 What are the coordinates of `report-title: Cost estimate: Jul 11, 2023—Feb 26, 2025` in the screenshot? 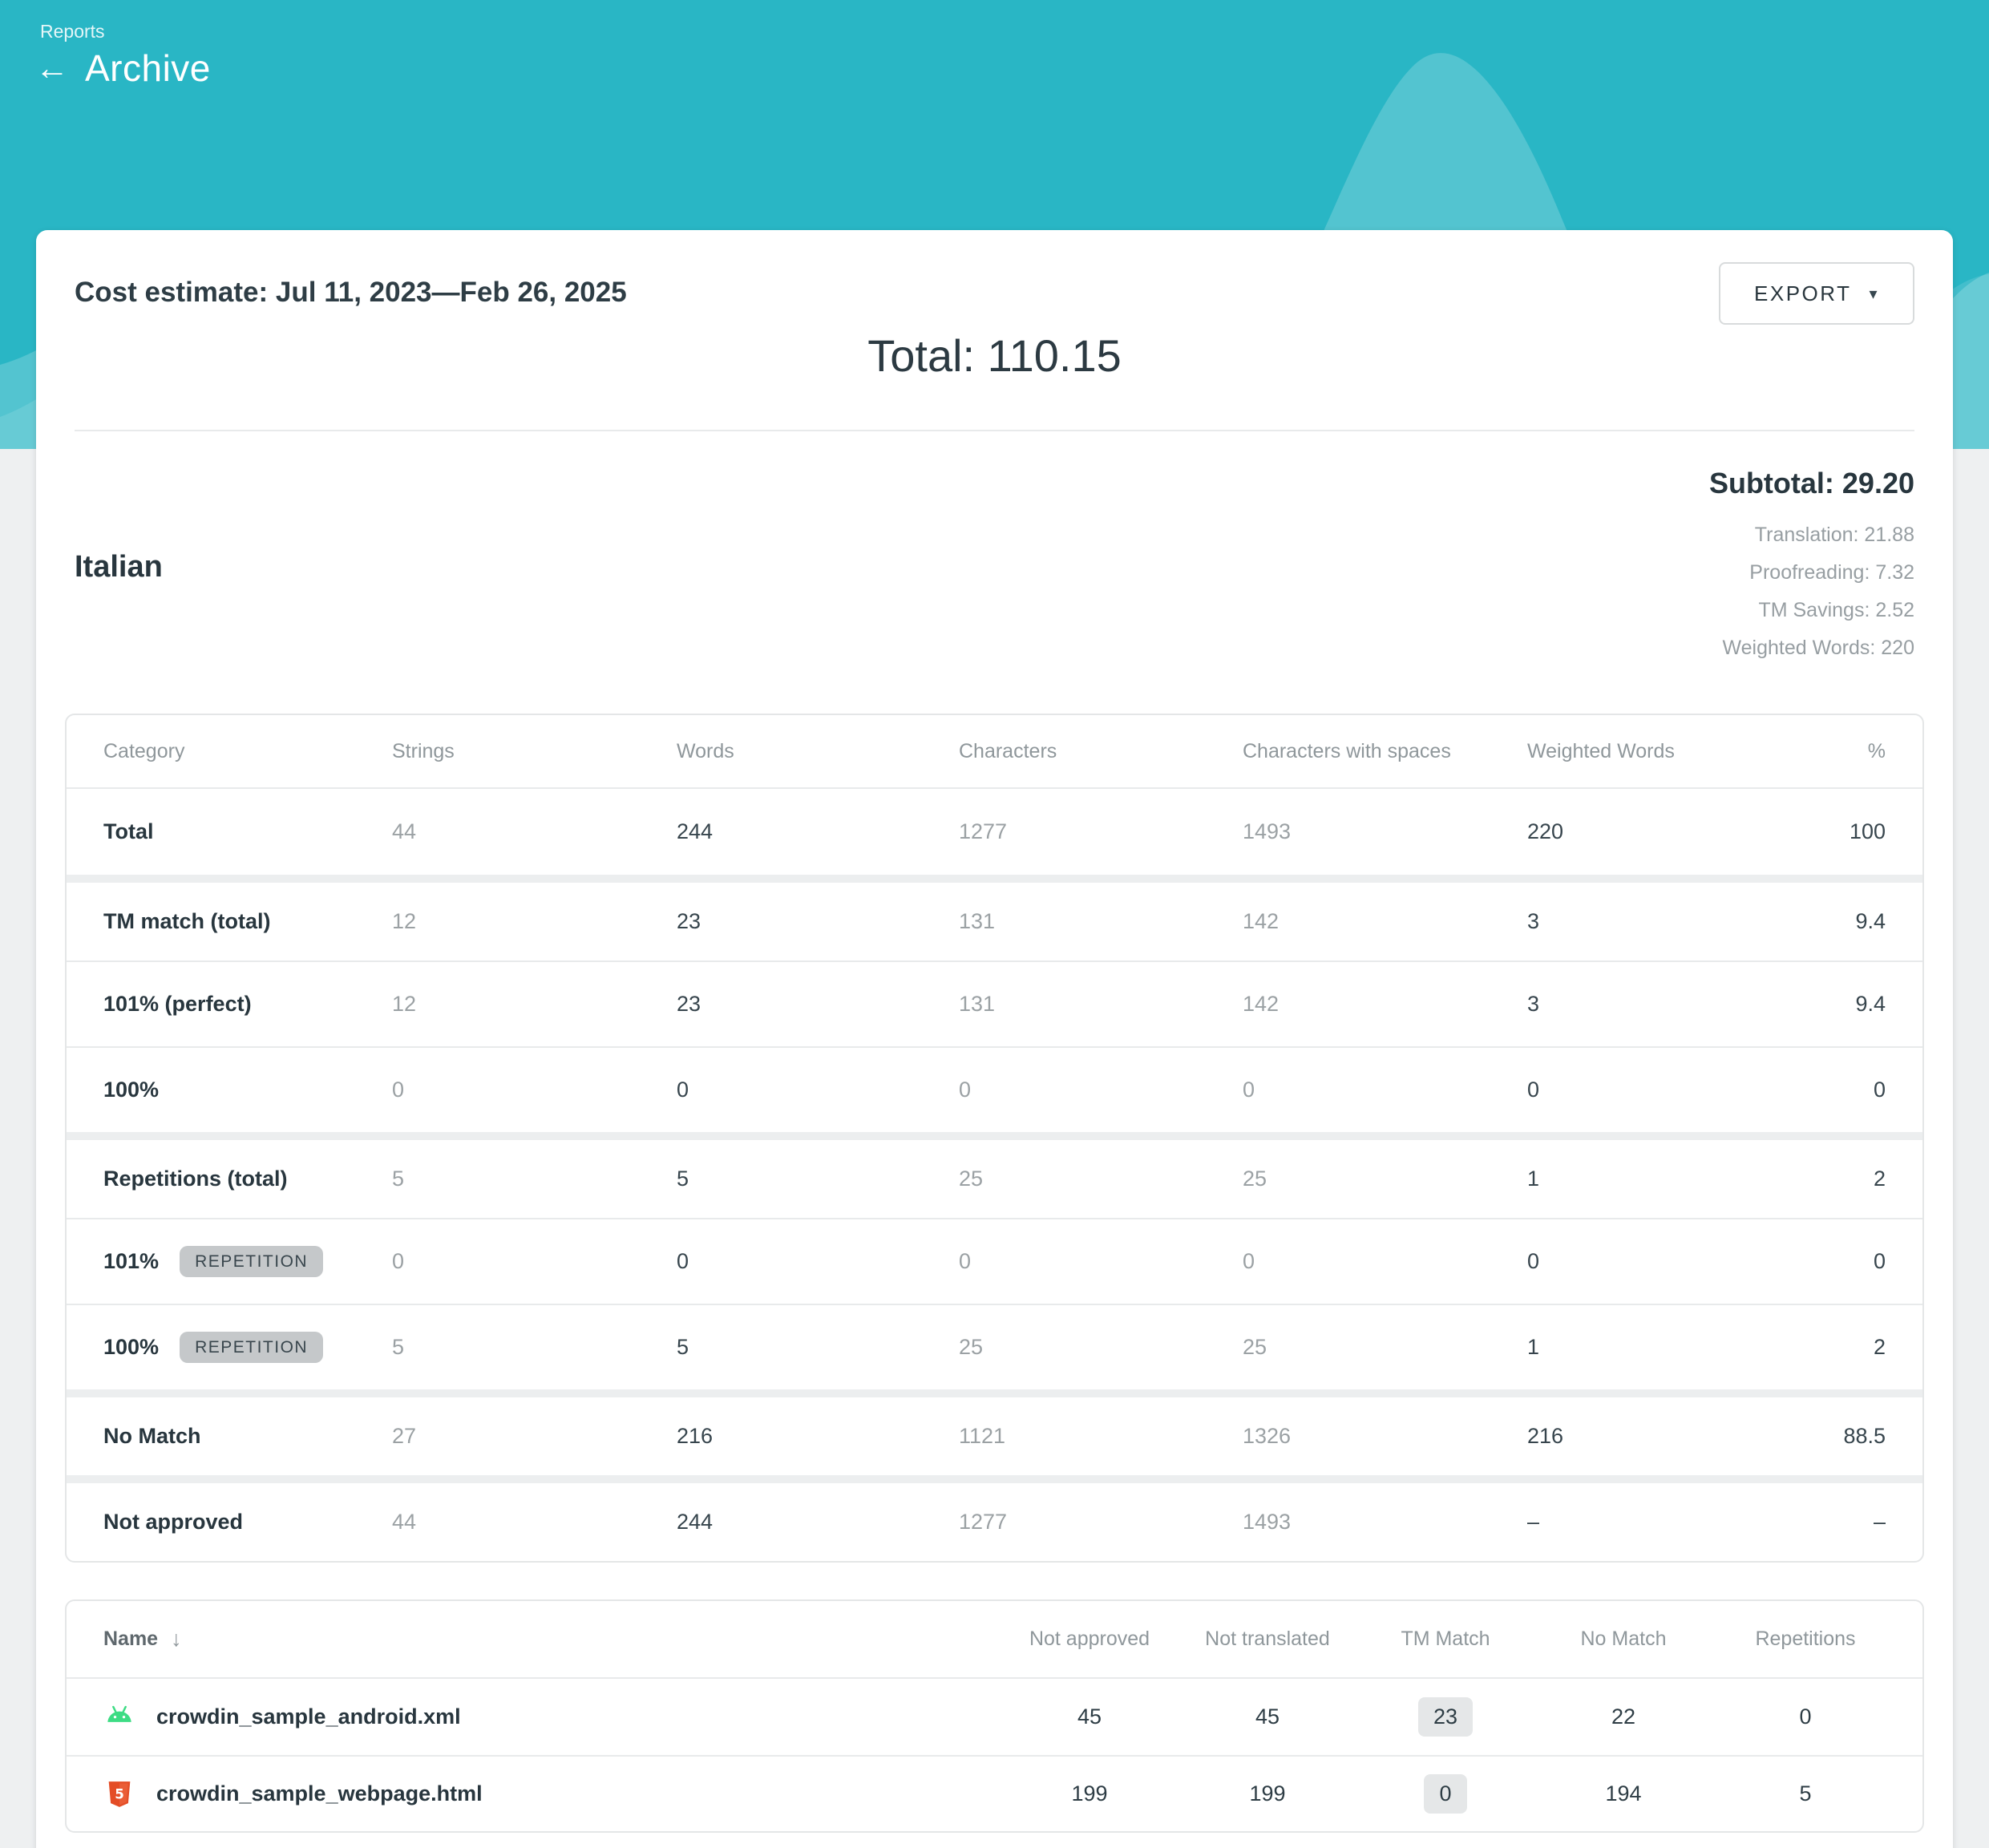 It's located at (351, 292).